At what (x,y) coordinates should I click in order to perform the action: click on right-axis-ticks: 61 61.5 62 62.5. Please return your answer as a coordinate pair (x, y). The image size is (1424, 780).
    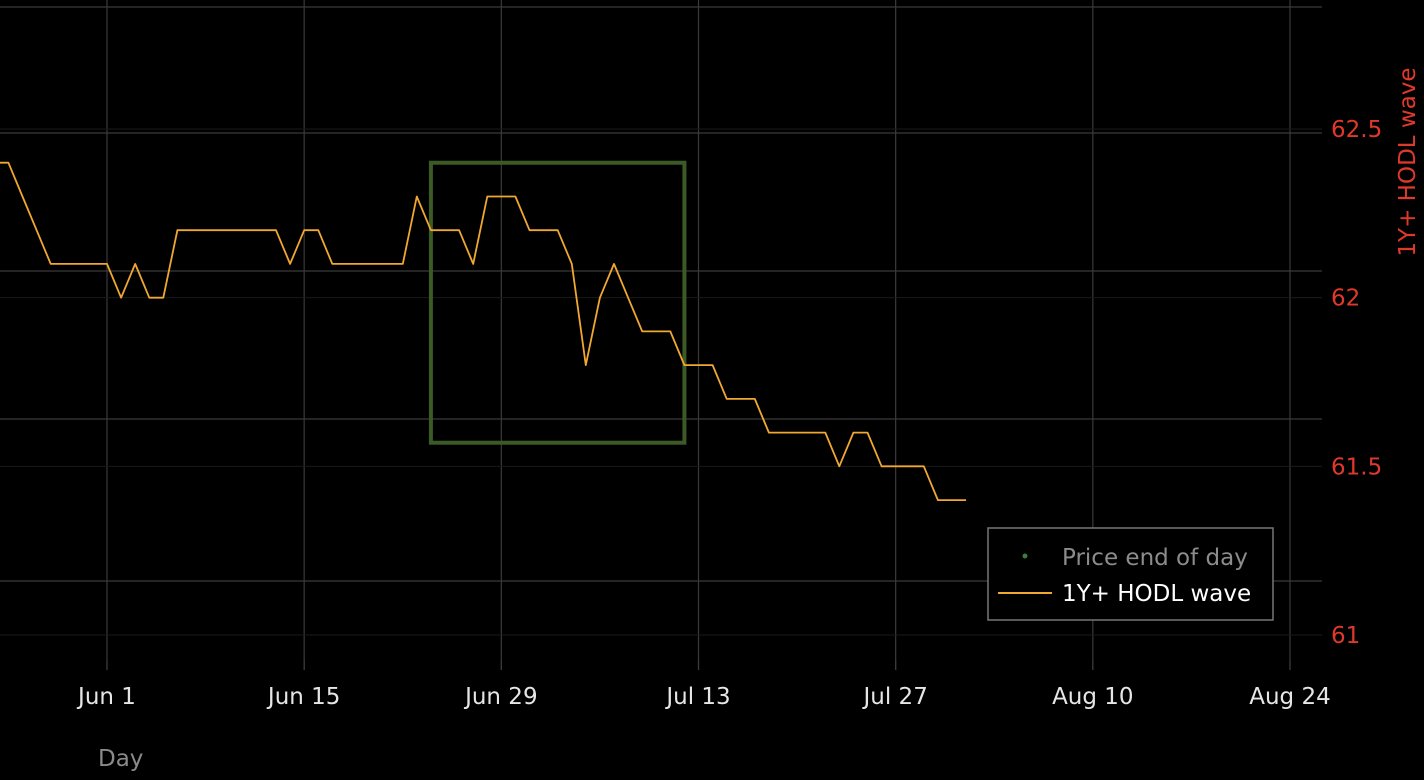
    Looking at the image, I should click on (1336, 383).